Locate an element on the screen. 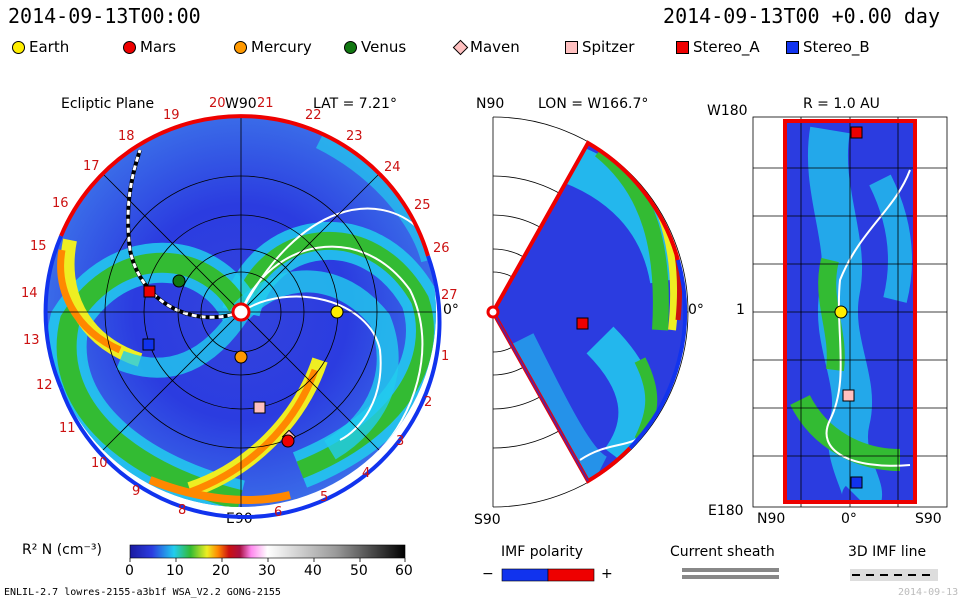 This screenshot has height=600, width=960. stereo-b-icon is located at coordinates (792, 47).